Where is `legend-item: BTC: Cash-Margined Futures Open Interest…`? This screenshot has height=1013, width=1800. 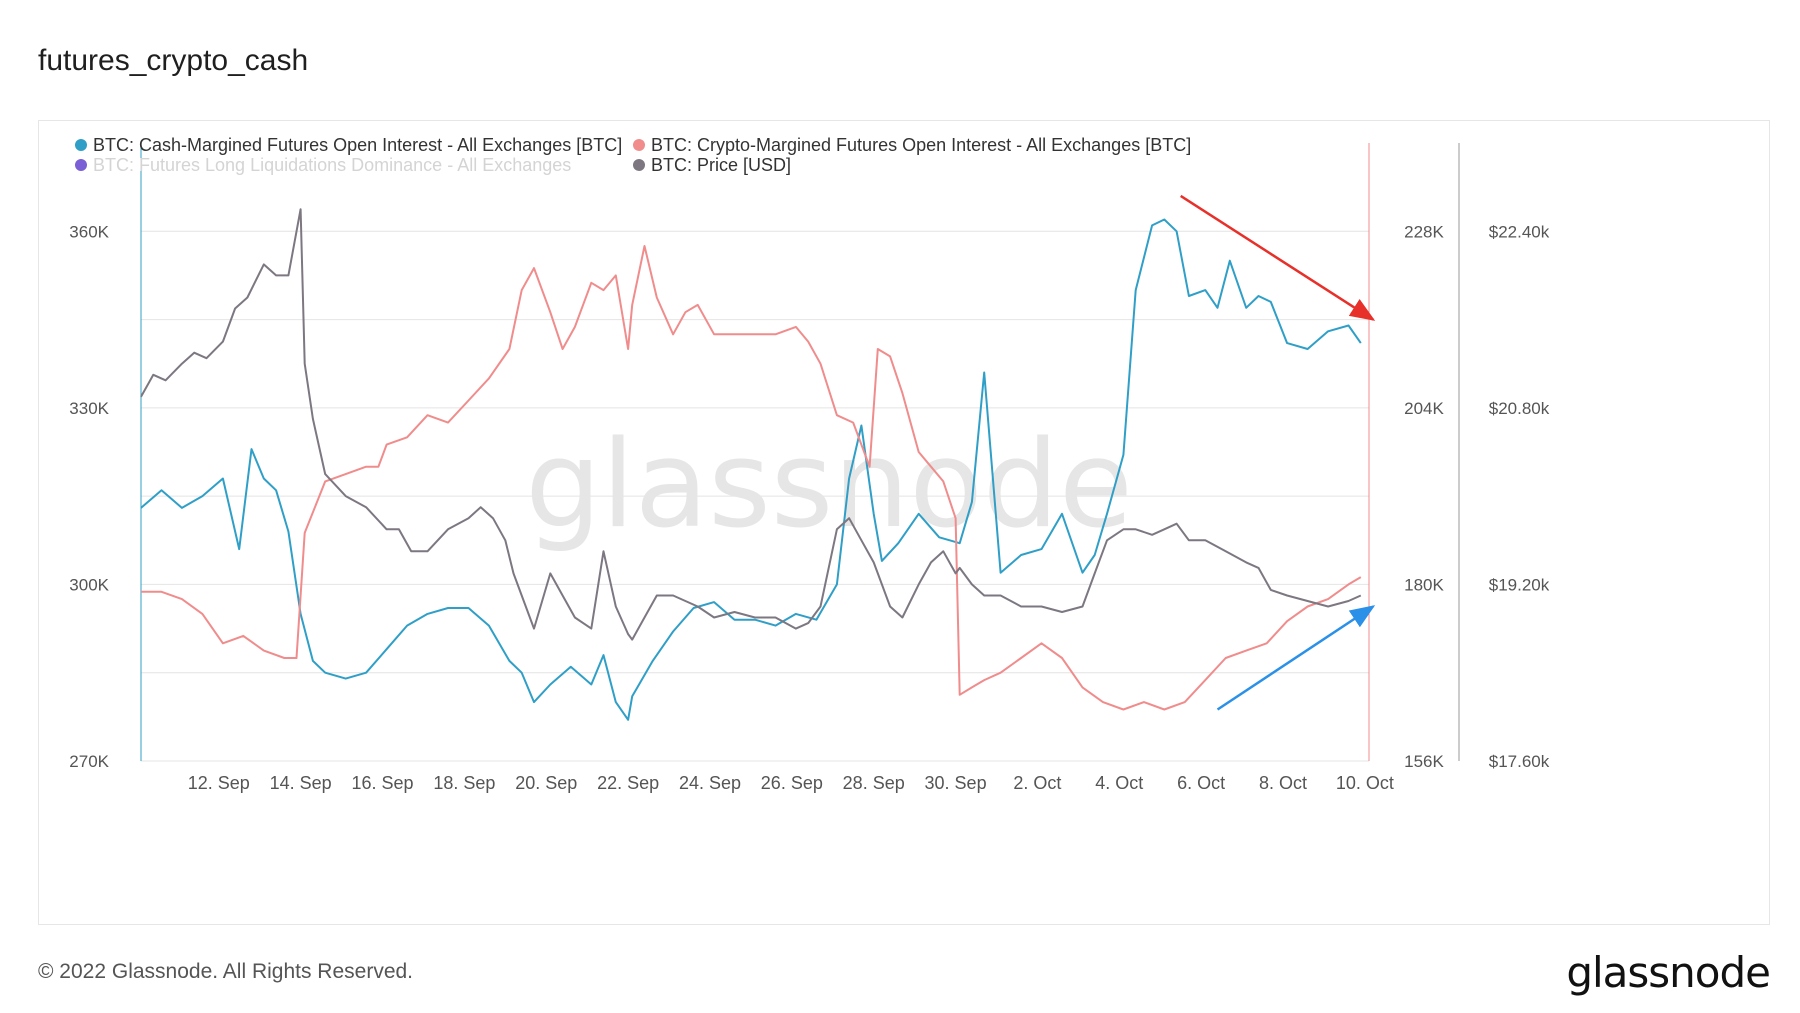
legend-item: BTC: Cash-Margined Futures Open Interest… is located at coordinates (348, 145).